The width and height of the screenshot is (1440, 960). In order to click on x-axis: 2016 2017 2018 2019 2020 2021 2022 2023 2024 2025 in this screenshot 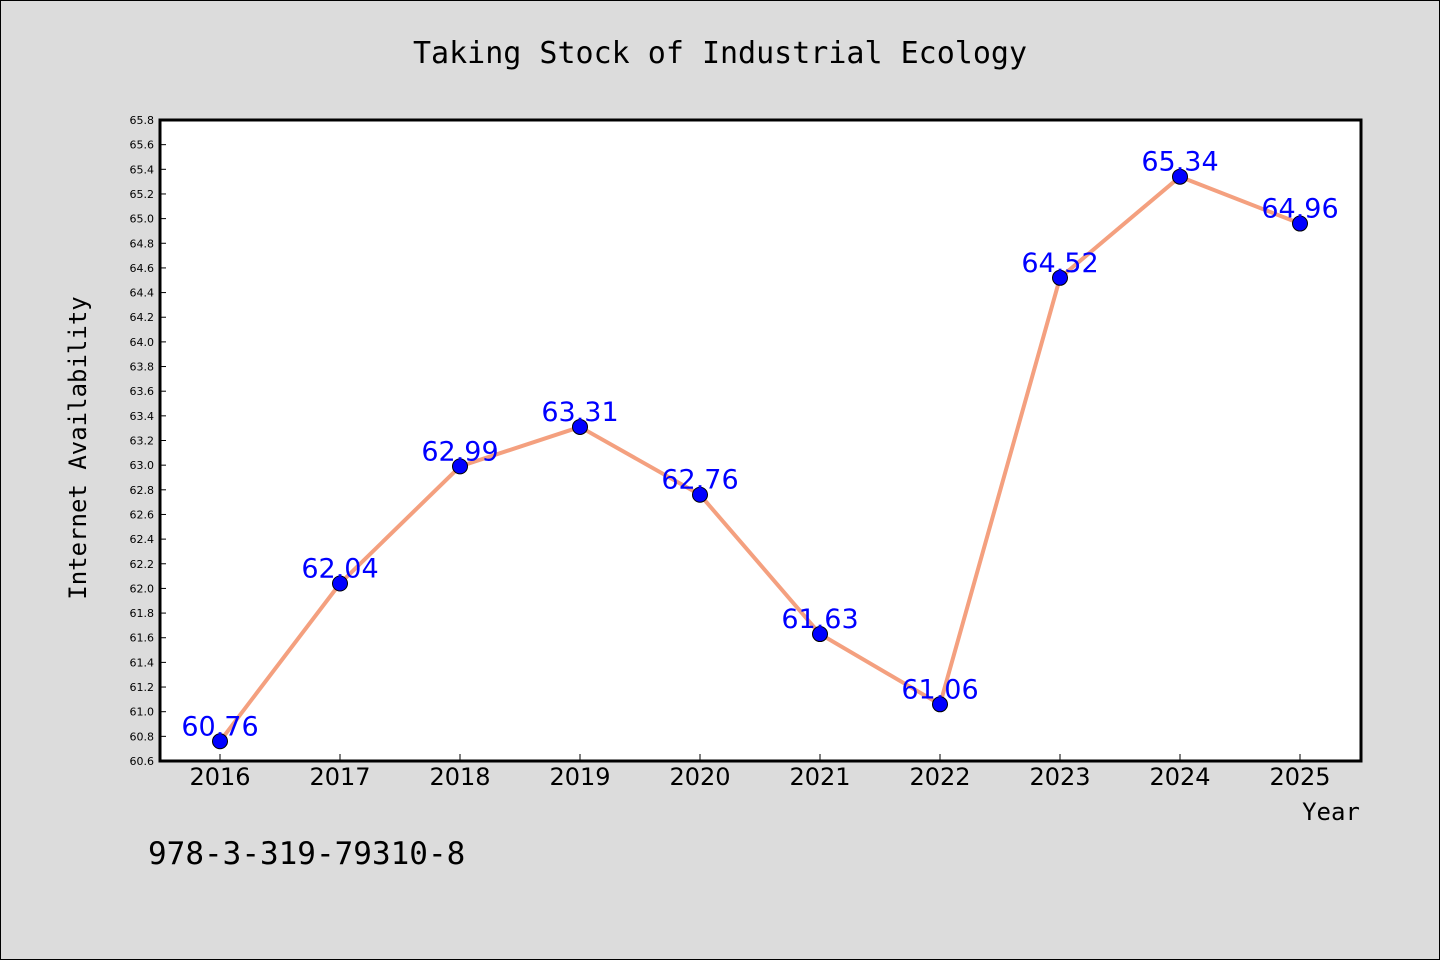, I will do `click(760, 772)`.